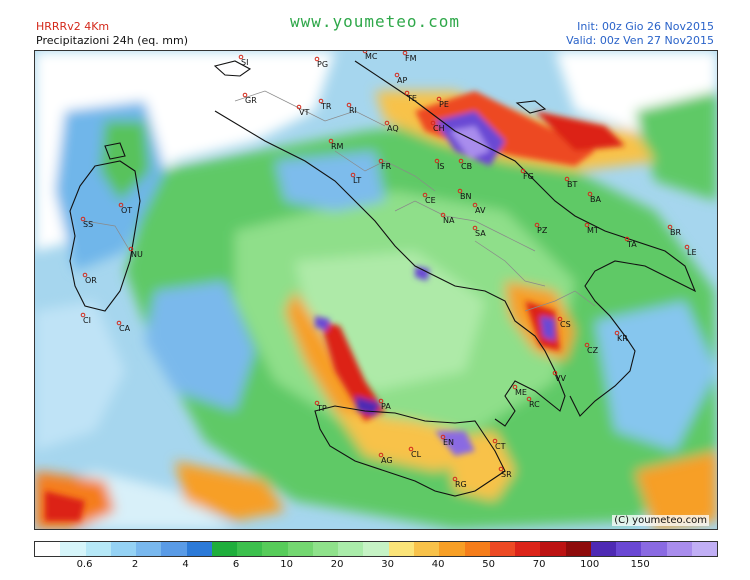  I want to click on city-br: BR, so click(674, 230).